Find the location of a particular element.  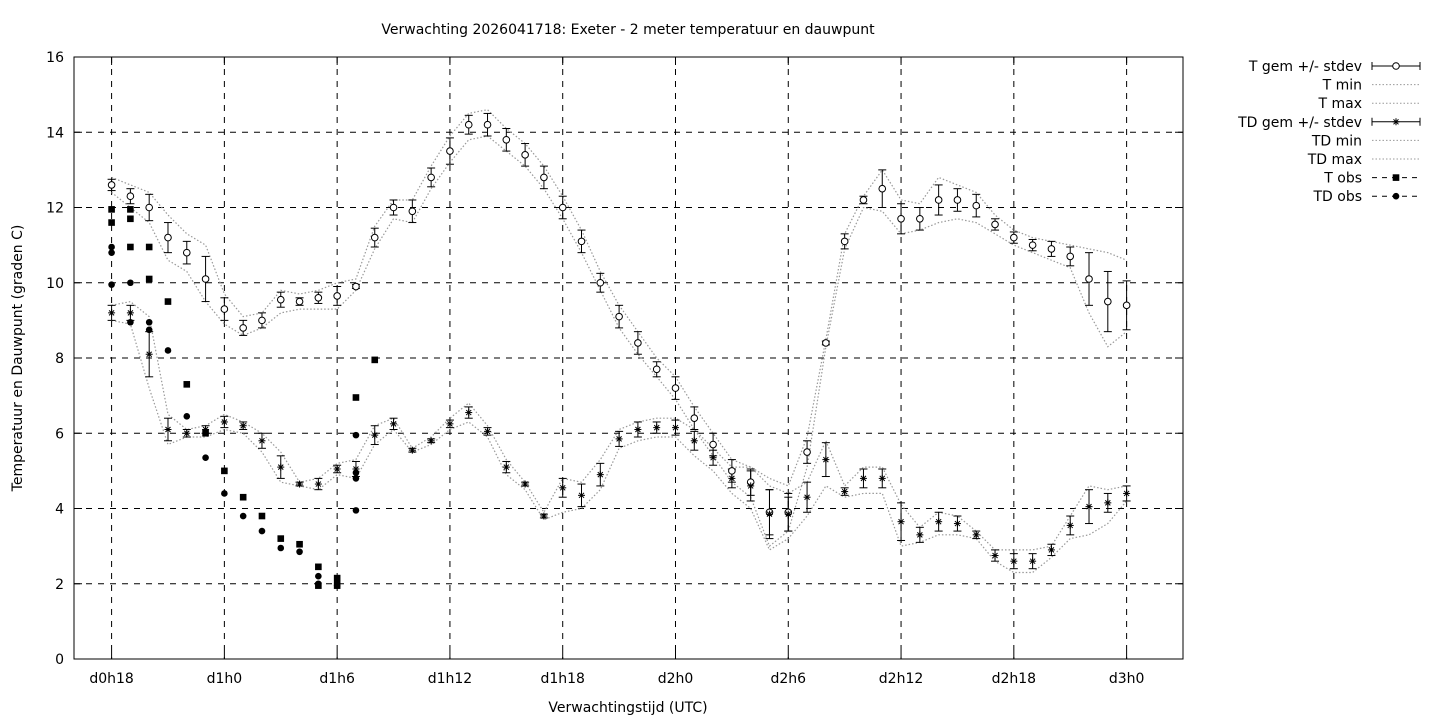

y-axis-label: Temperatuur en Dauwpunt (graden C) is located at coordinates (18, 359).